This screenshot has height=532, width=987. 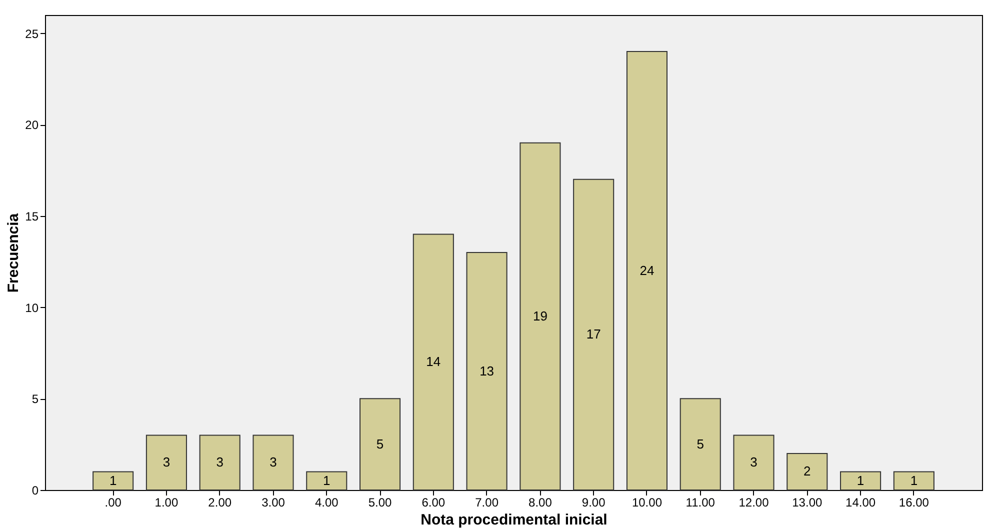 I want to click on data-label: 17, so click(x=593, y=334).